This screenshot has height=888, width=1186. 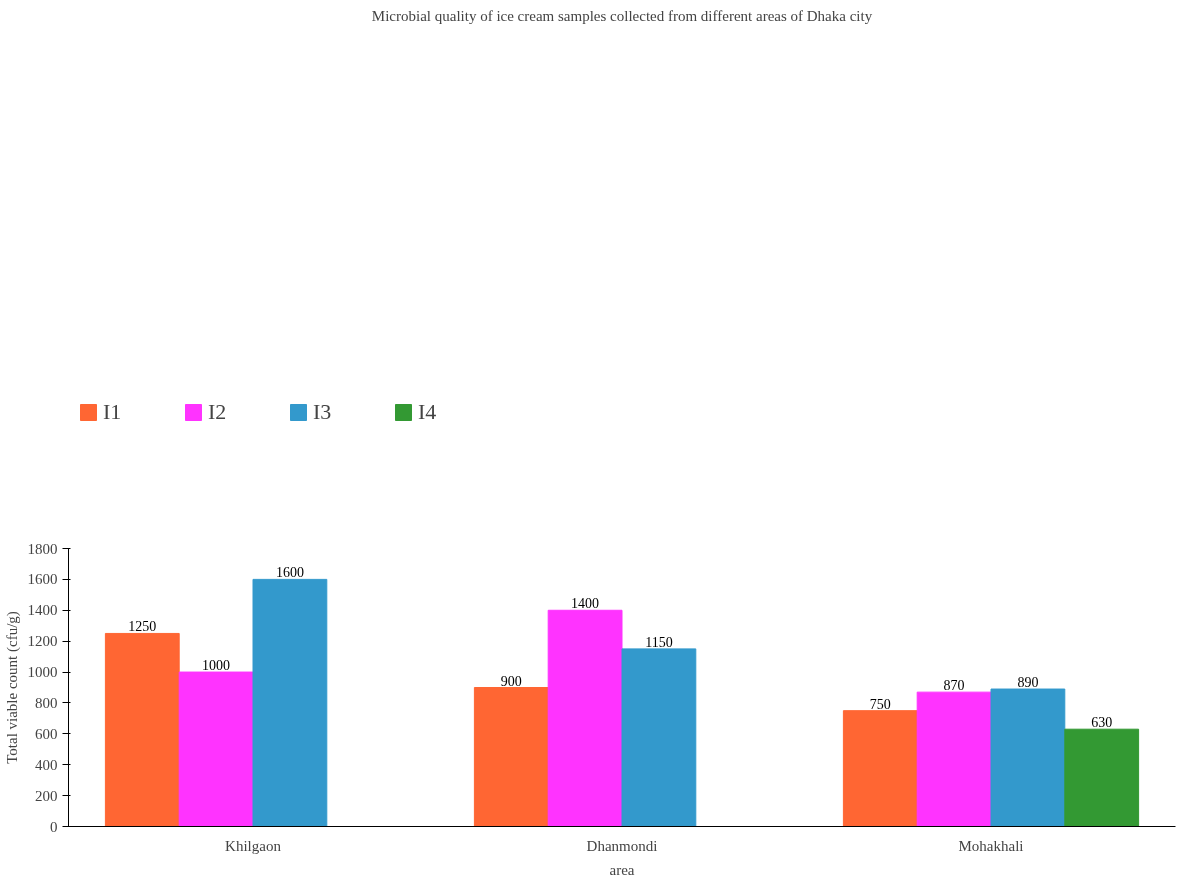 I want to click on y-tick-label: 200, so click(x=46, y=795).